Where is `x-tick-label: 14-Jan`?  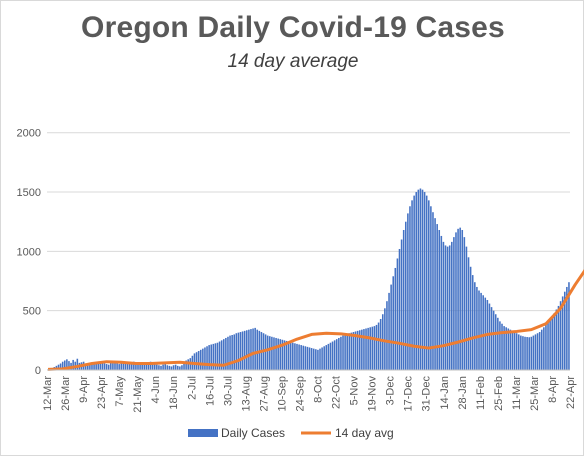 x-tick-label: 14-Jan is located at coordinates (445, 393).